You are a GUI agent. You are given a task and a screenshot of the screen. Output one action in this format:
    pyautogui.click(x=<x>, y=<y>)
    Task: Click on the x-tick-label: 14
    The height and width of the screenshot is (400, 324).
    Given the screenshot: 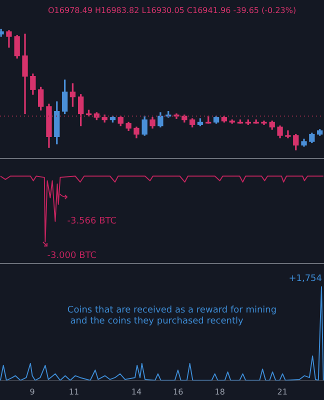 What is the action you would take?
    pyautogui.click(x=136, y=391)
    